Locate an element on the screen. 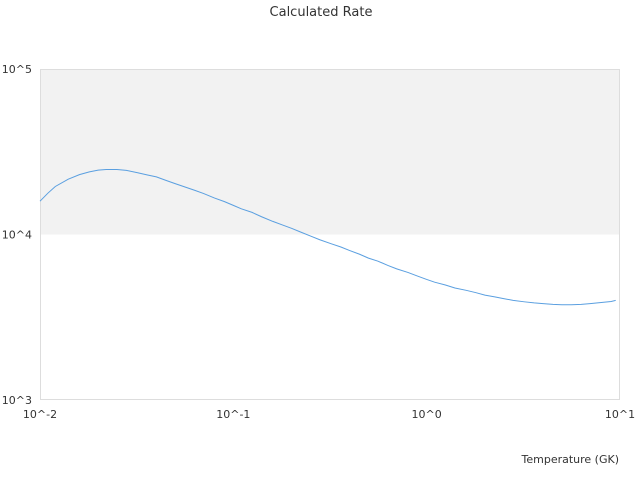 This screenshot has height=480, width=640. x-axis-ticks: 10^-2 10^-1 10^0 10^1 is located at coordinates (329, 414).